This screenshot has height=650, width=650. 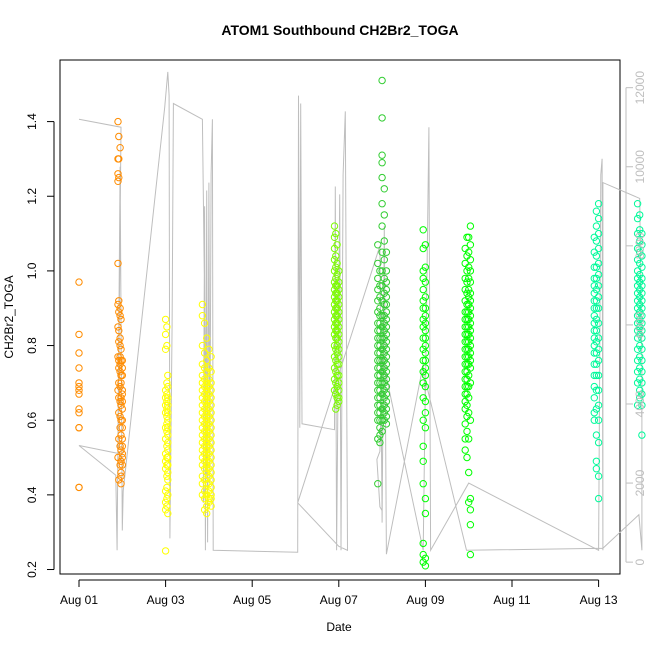 I want to click on x-tick-label: Aug 03, so click(x=166, y=600).